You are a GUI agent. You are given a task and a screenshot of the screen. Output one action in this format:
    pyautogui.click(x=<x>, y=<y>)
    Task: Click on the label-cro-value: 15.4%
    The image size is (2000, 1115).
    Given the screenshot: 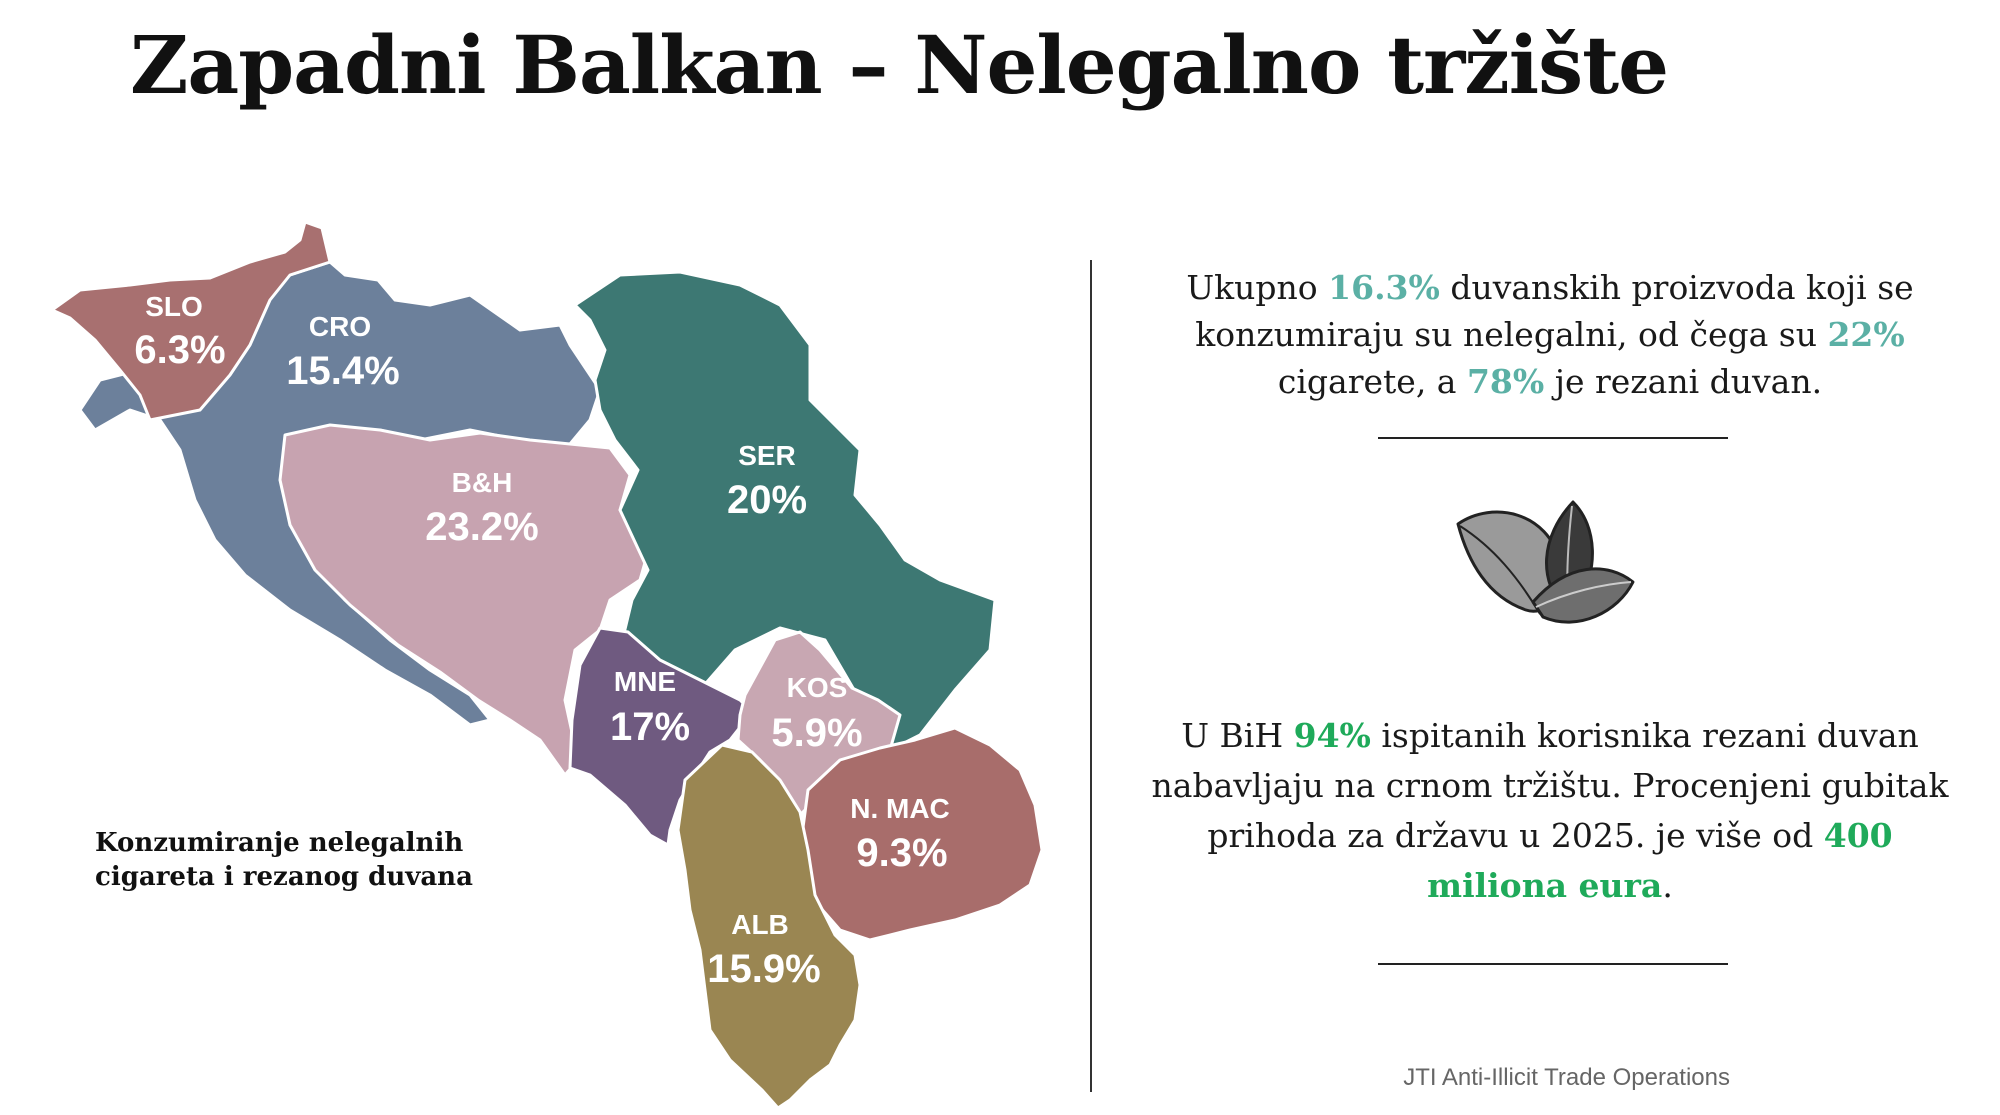 What is the action you would take?
    pyautogui.click(x=342, y=371)
    